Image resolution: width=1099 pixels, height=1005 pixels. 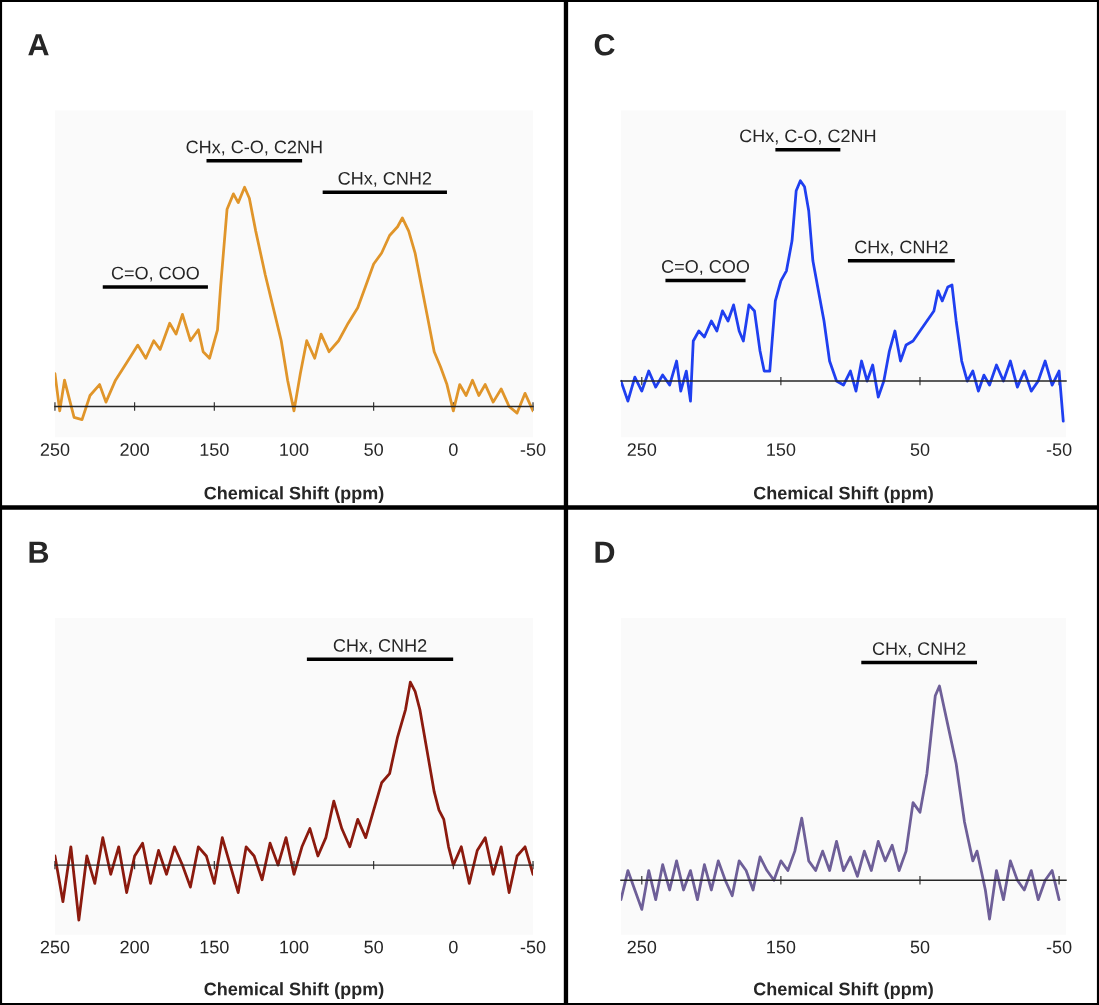 I want to click on chart-title: B, so click(x=39, y=552).